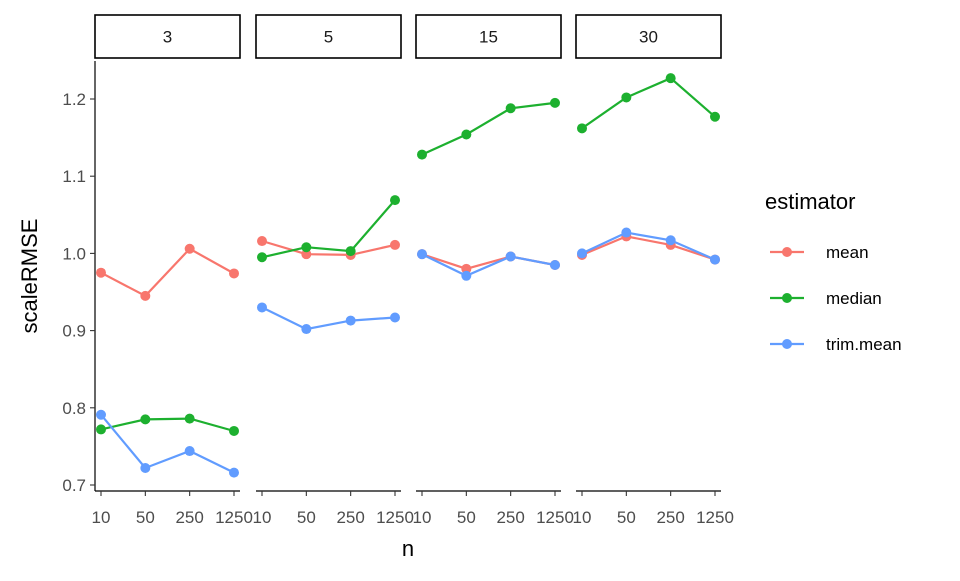 The height and width of the screenshot is (581, 960). I want to click on facet-label: 3, so click(167, 37).